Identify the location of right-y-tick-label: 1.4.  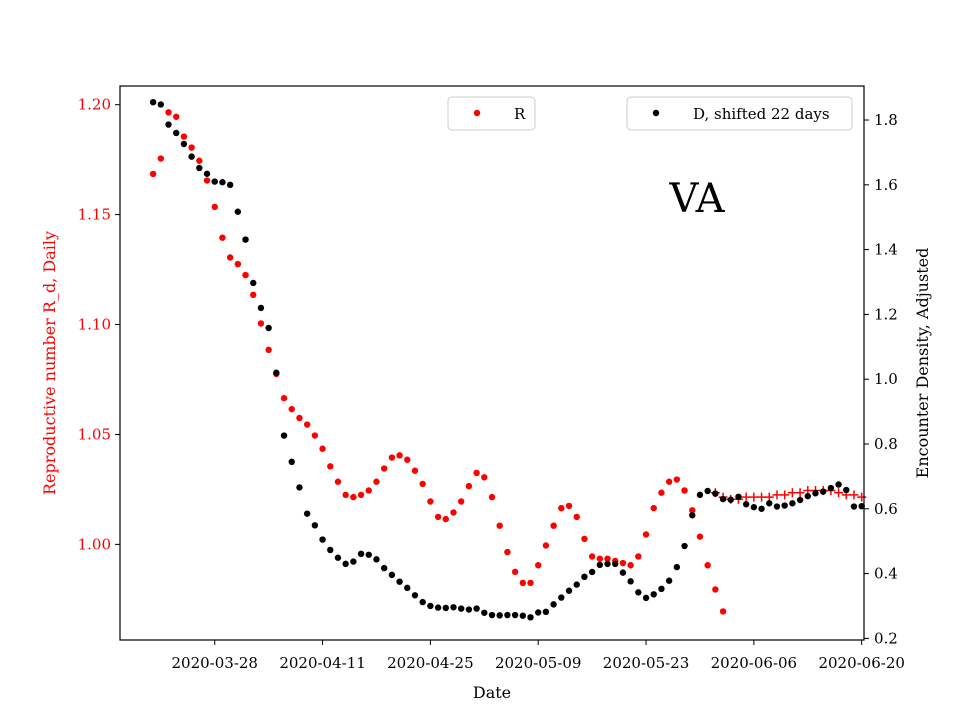
(886, 250).